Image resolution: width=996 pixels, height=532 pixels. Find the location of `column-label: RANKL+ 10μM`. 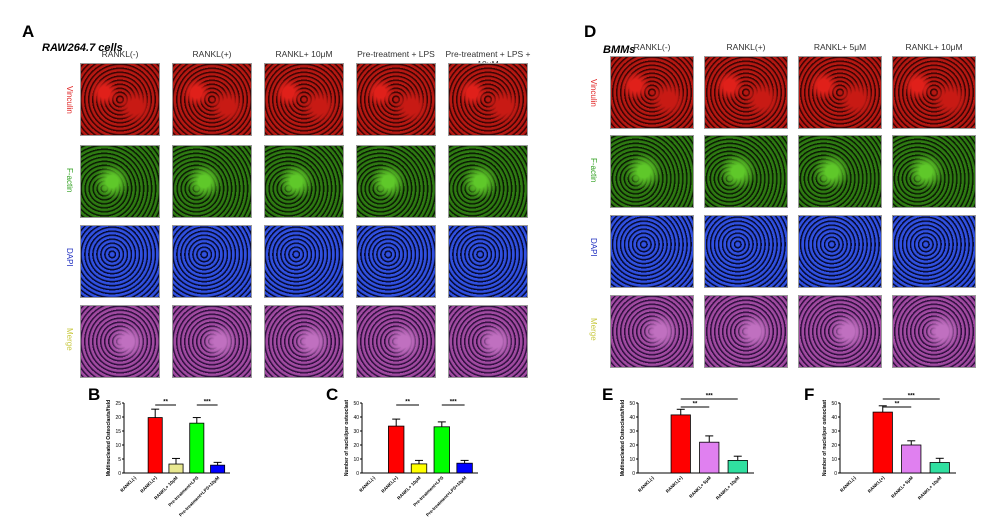

column-label: RANKL+ 10μM is located at coordinates (934, 47).